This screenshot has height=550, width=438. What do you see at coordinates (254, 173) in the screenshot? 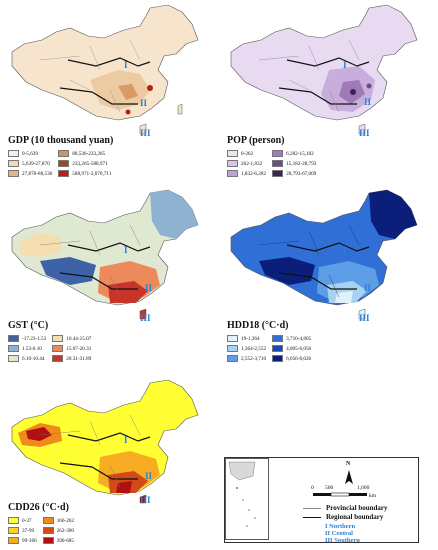
I see `pop-legend-label: 1,832-6,282` at bounding box center [254, 173].